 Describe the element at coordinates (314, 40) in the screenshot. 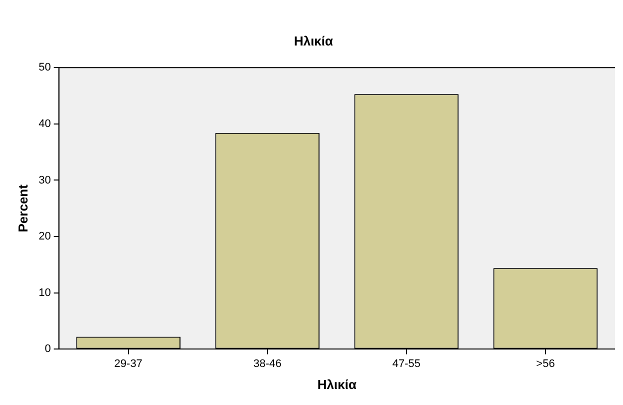

I see `chart-title: Ηλικία` at that location.